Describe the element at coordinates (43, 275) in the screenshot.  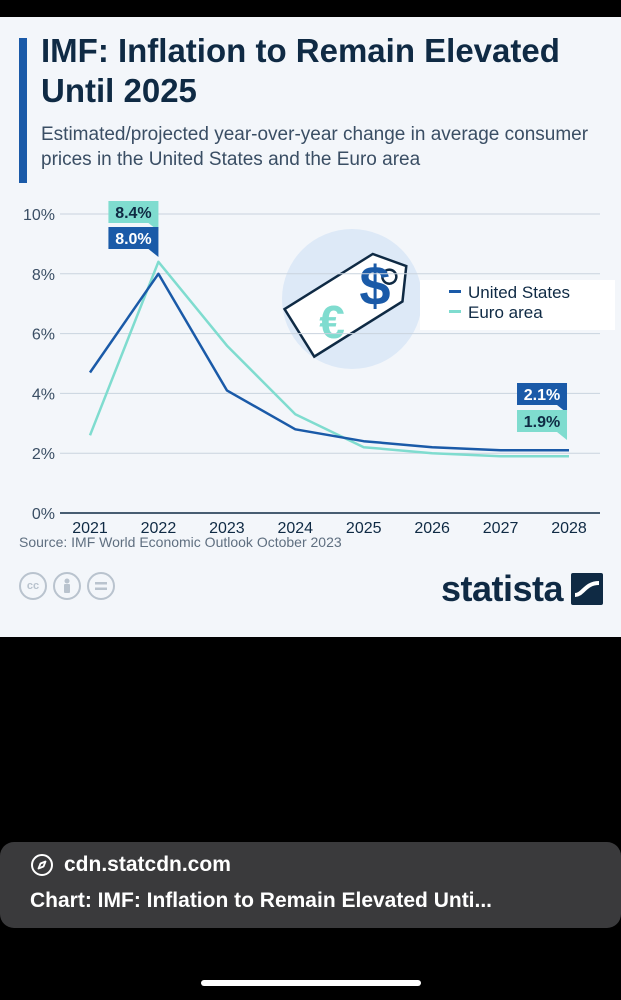
I see `y-tick-label: 8%` at that location.